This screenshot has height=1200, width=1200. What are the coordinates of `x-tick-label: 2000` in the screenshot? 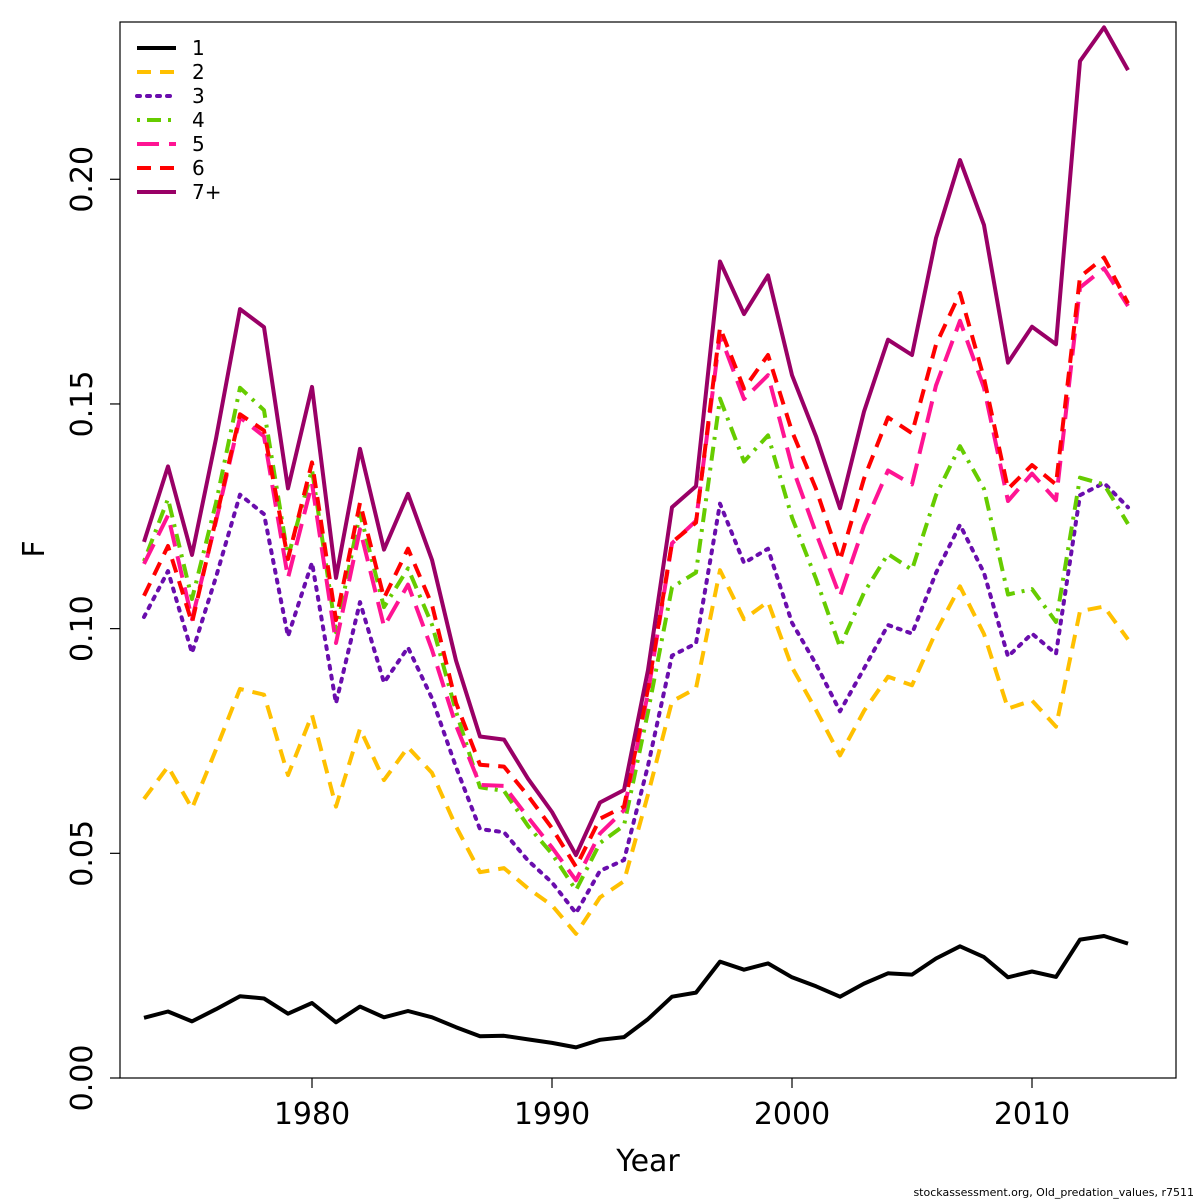 It's located at (792, 1114).